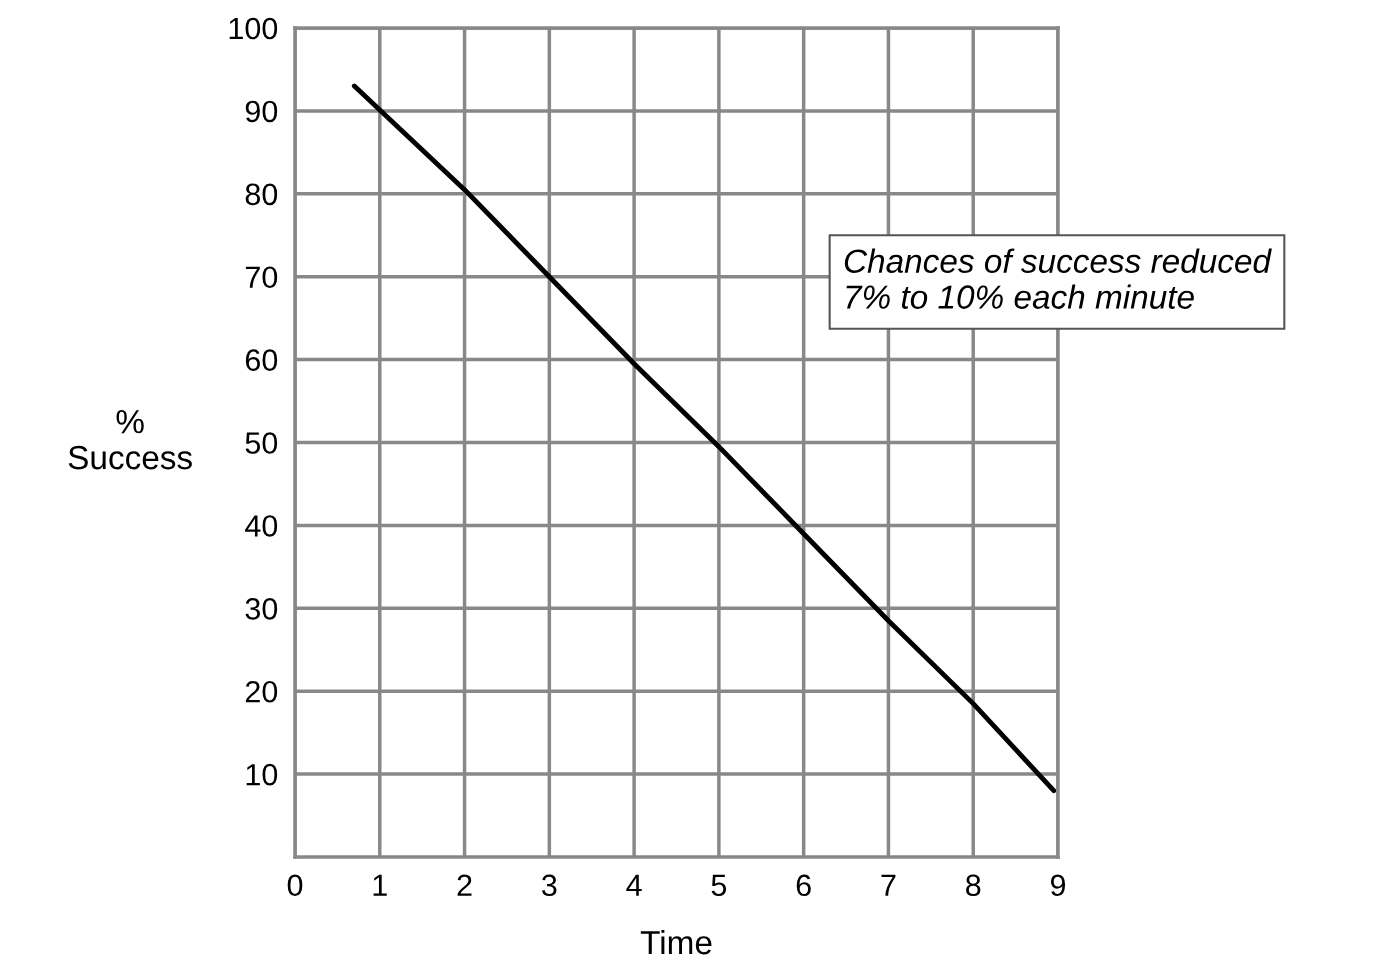 The height and width of the screenshot is (979, 1398). What do you see at coordinates (549, 885) in the screenshot?
I see `x-tick-label: 3` at bounding box center [549, 885].